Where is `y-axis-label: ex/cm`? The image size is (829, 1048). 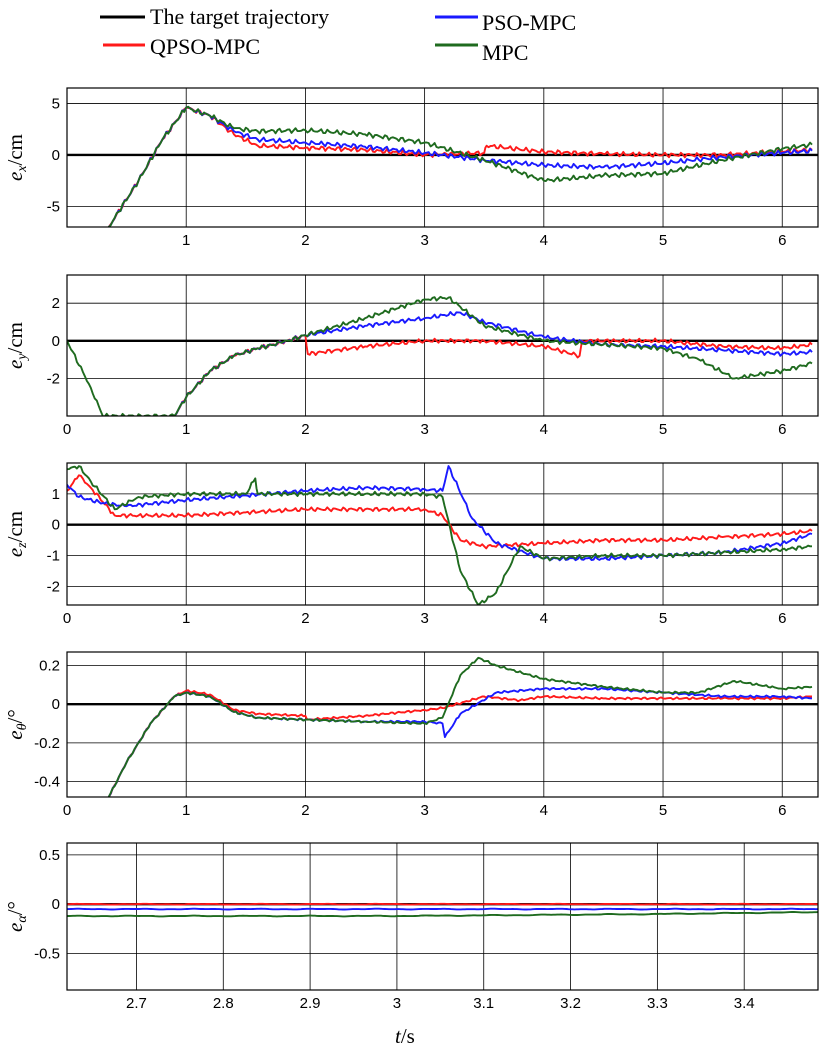 y-axis-label: ex/cm is located at coordinates (16, 157).